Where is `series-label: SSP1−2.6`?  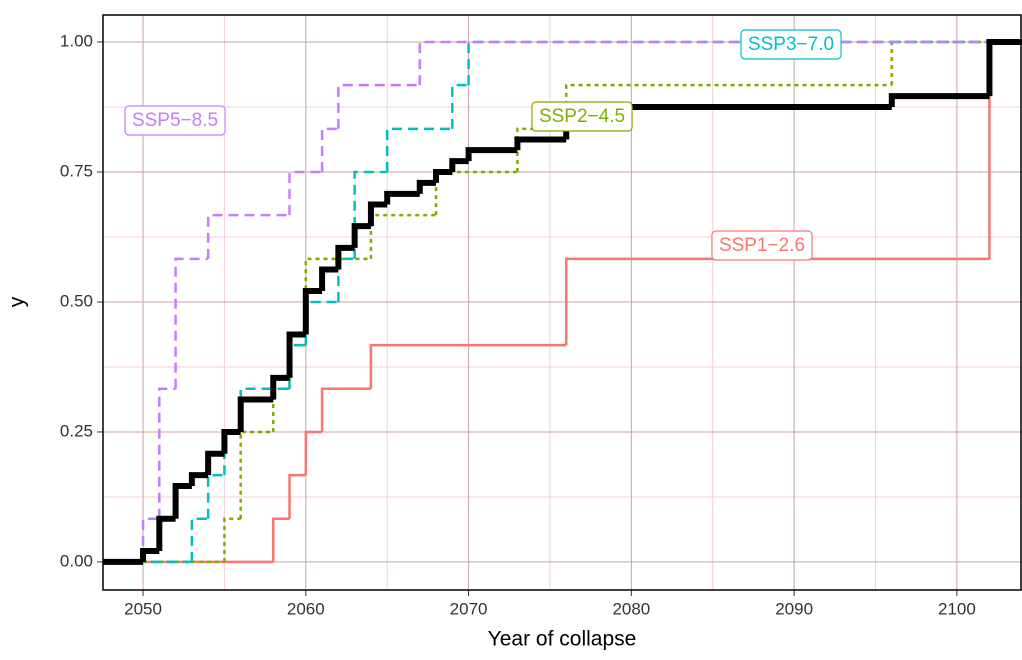
series-label: SSP1−2.6 is located at coordinates (762, 245).